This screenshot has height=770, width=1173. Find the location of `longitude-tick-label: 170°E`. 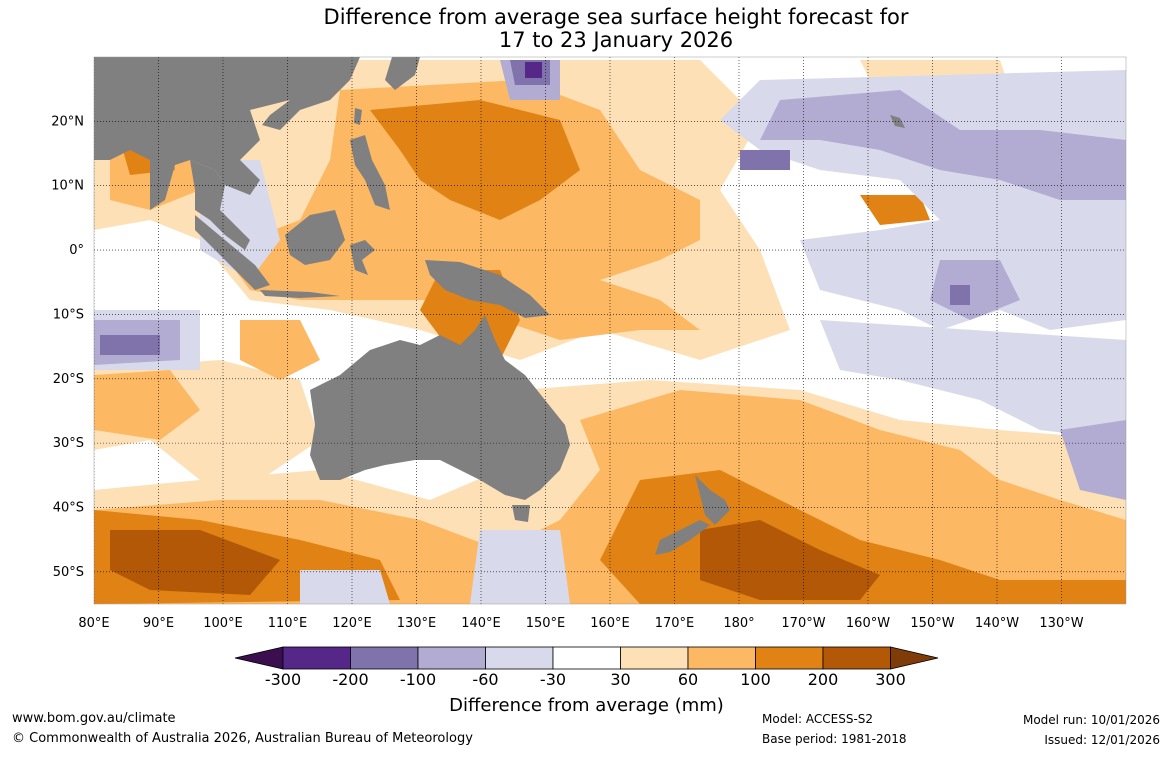

longitude-tick-label: 170°E is located at coordinates (675, 623).